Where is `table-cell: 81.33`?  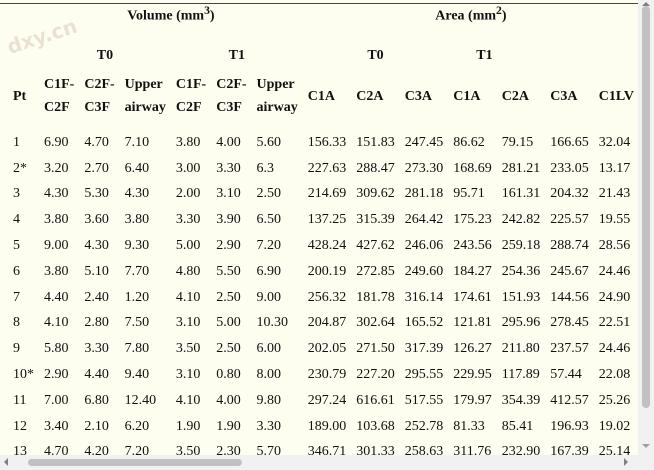
table-cell: 81.33 is located at coordinates (469, 426).